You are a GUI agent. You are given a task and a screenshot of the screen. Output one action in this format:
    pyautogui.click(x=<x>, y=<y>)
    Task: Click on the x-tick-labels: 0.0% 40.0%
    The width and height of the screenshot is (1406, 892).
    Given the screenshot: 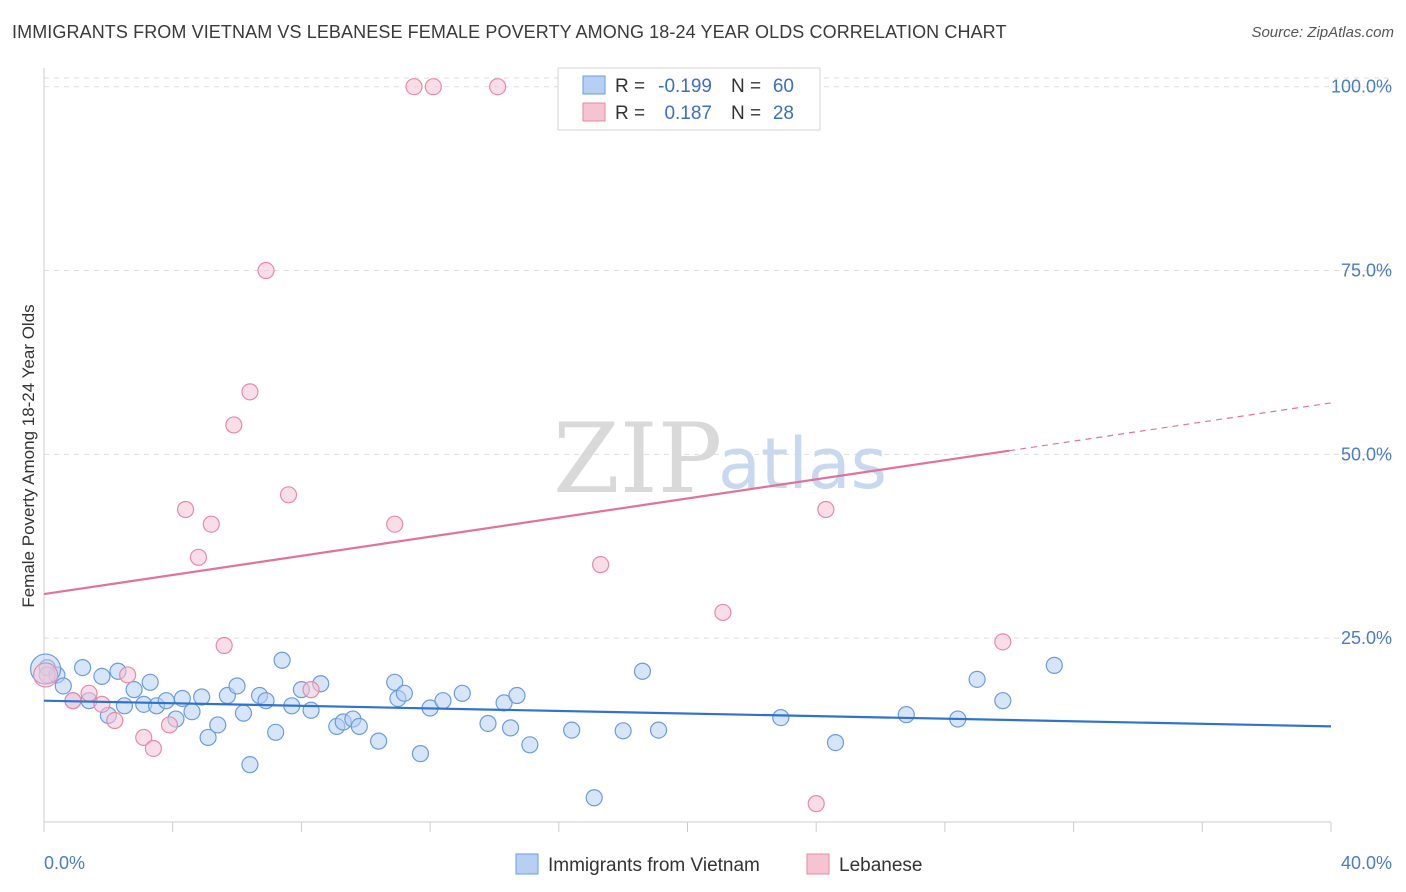 What is the action you would take?
    pyautogui.click(x=718, y=863)
    